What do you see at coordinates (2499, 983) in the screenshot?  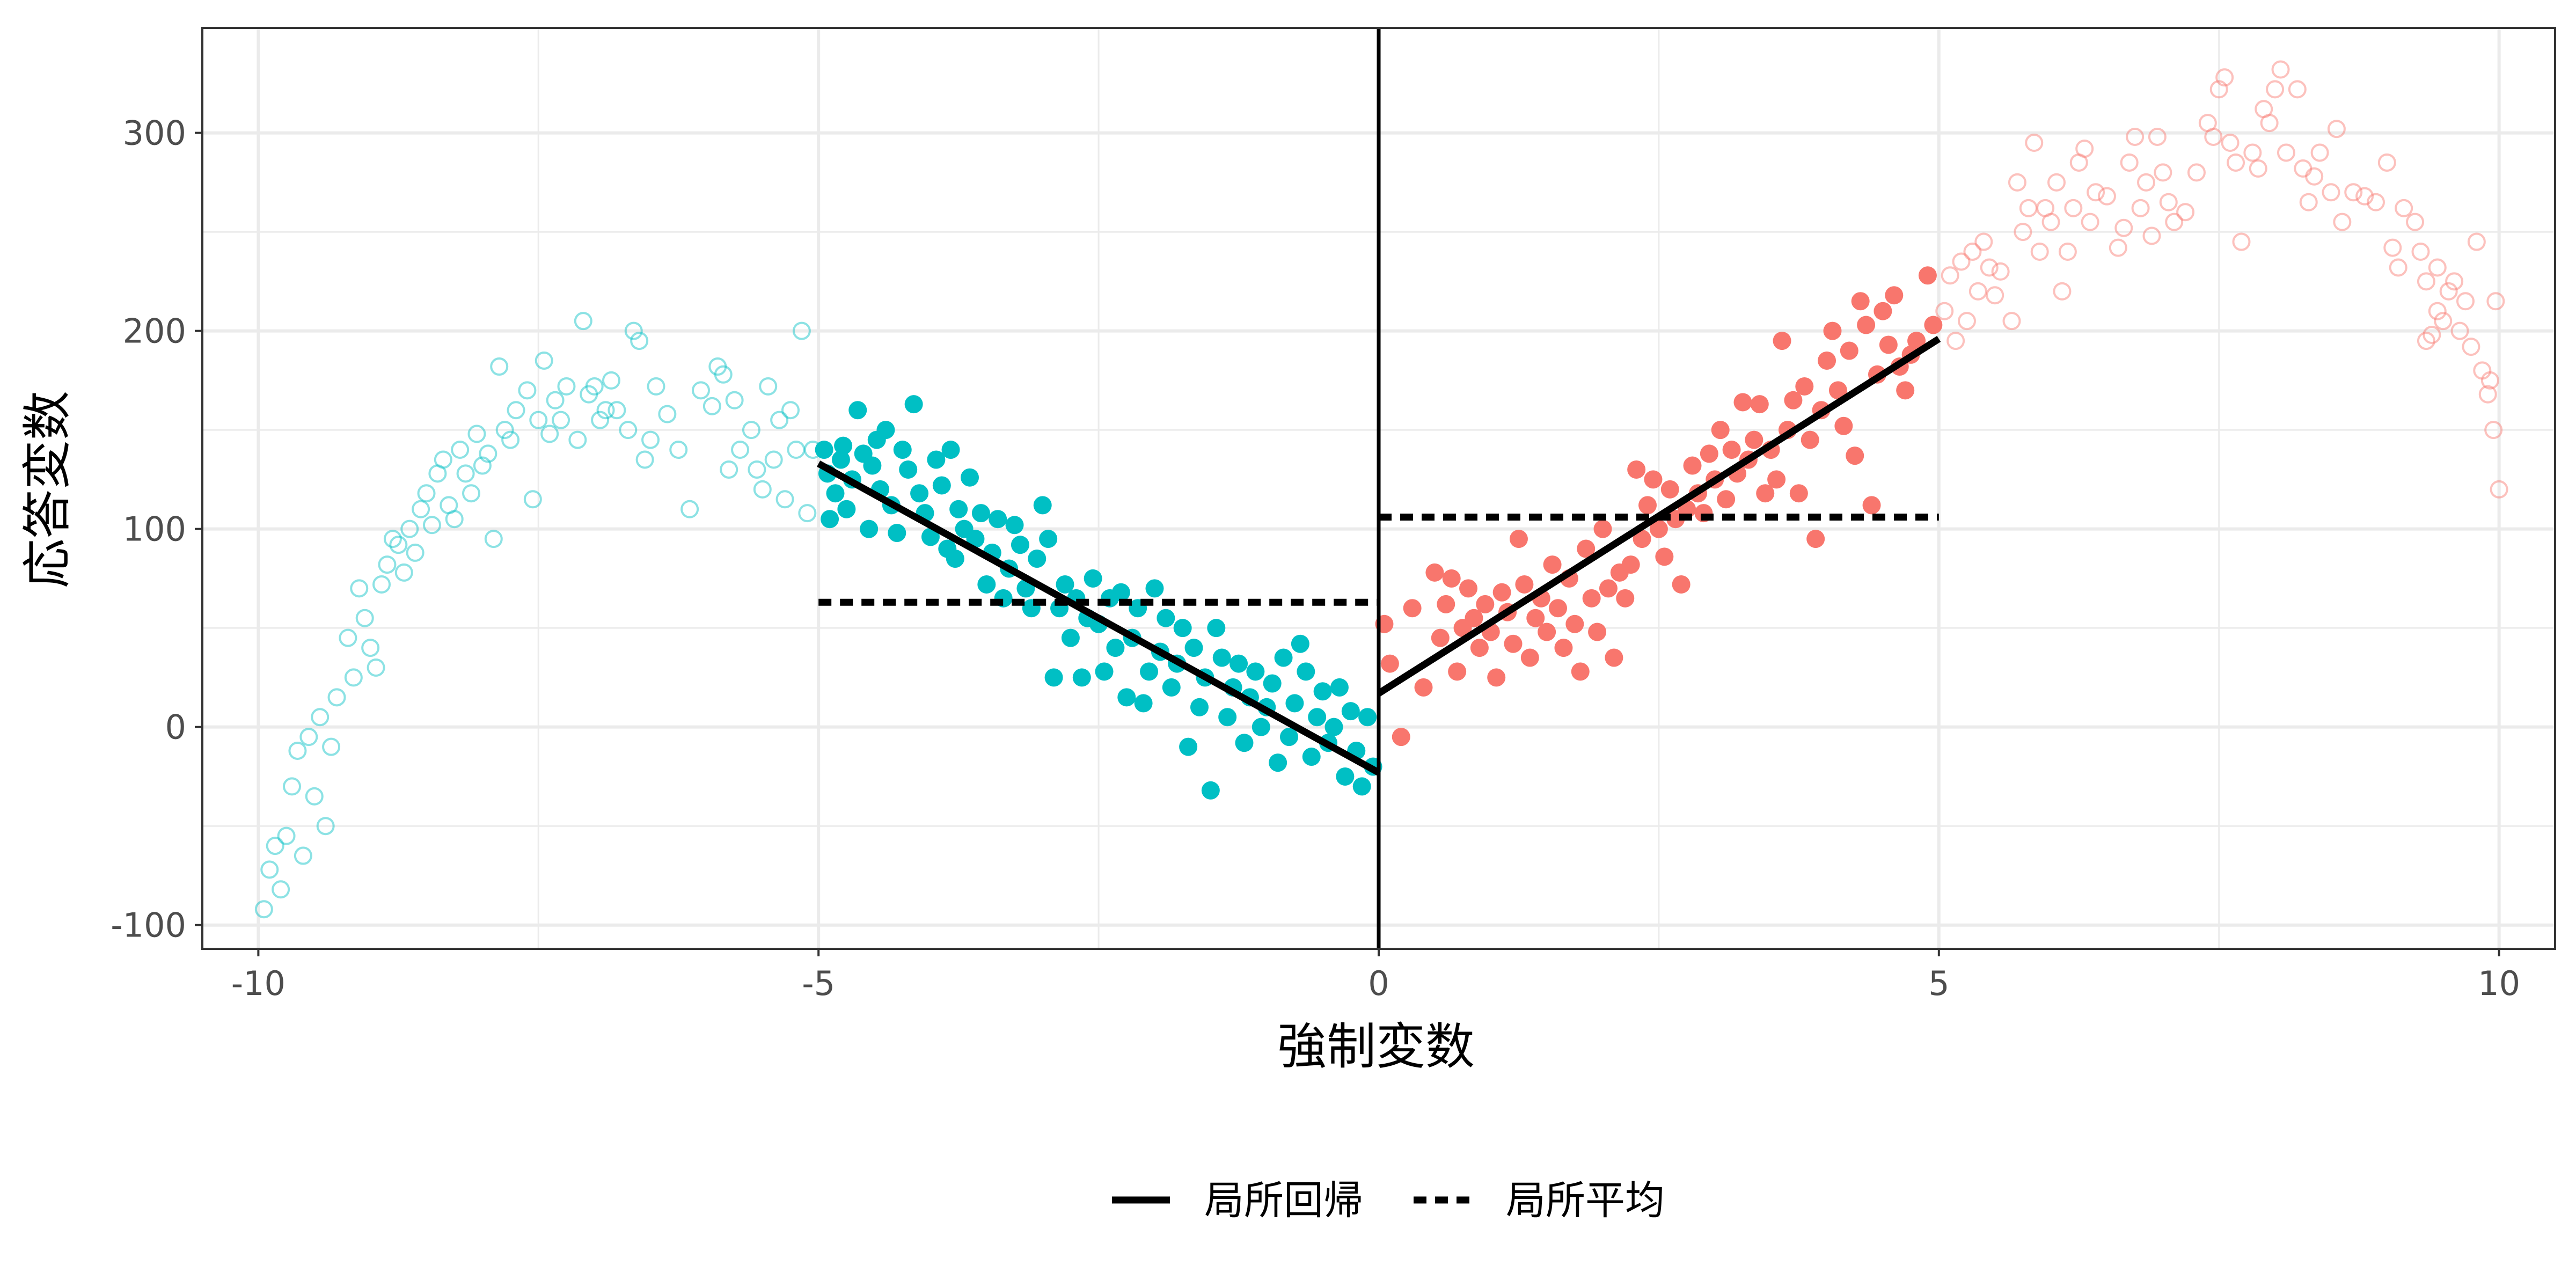 I see `x-tick-label: 10` at bounding box center [2499, 983].